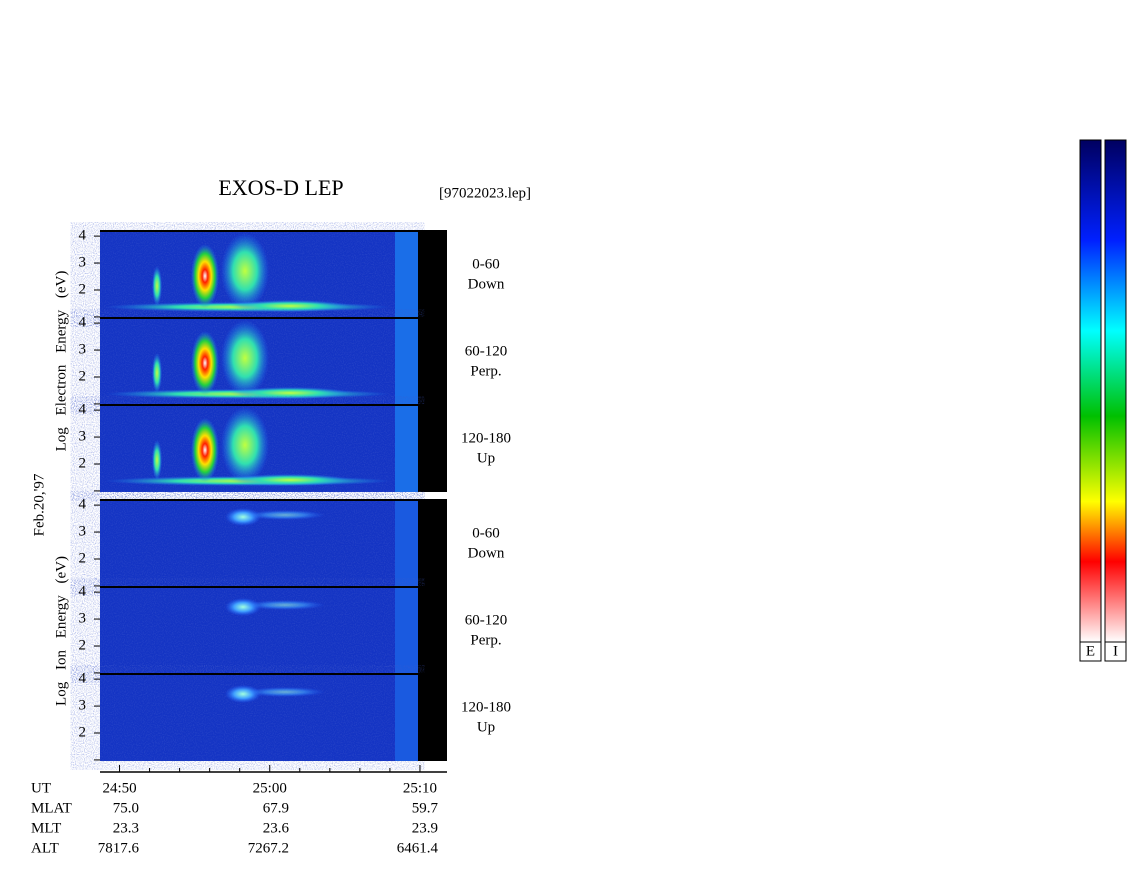 Image resolution: width=1130 pixels, height=880 pixels. I want to click on x-tick-label: 24:50, so click(119, 788).